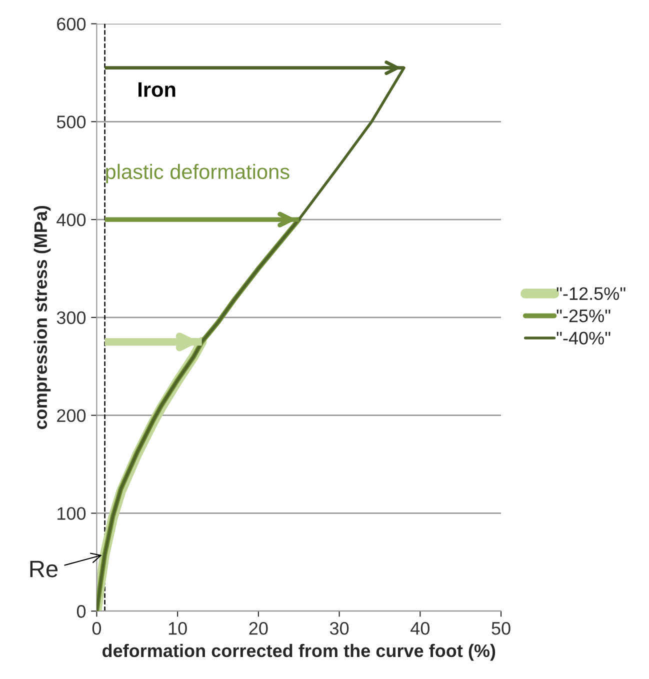 This screenshot has height=679, width=649. What do you see at coordinates (299, 652) in the screenshot?
I see `x-axis-title: deformation corrected from the curve foot (%)` at bounding box center [299, 652].